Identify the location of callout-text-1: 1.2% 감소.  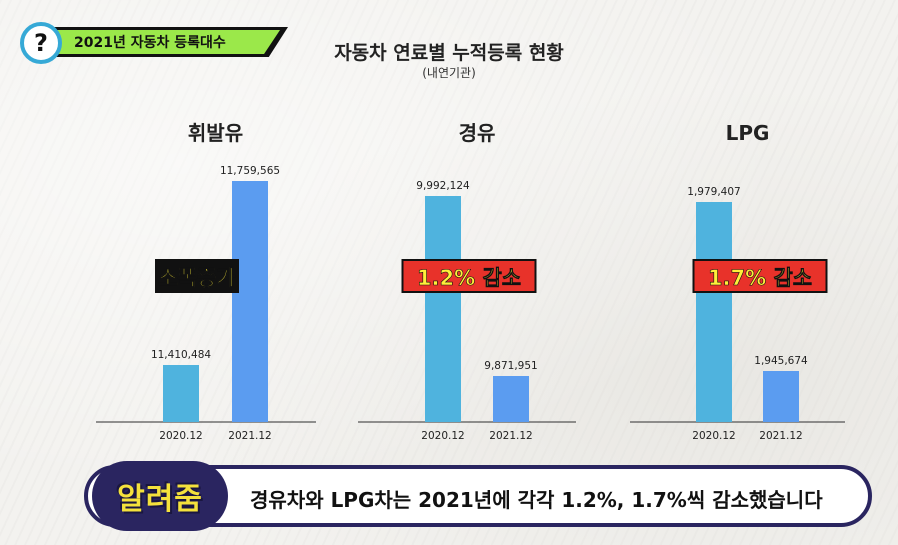
(469, 278).